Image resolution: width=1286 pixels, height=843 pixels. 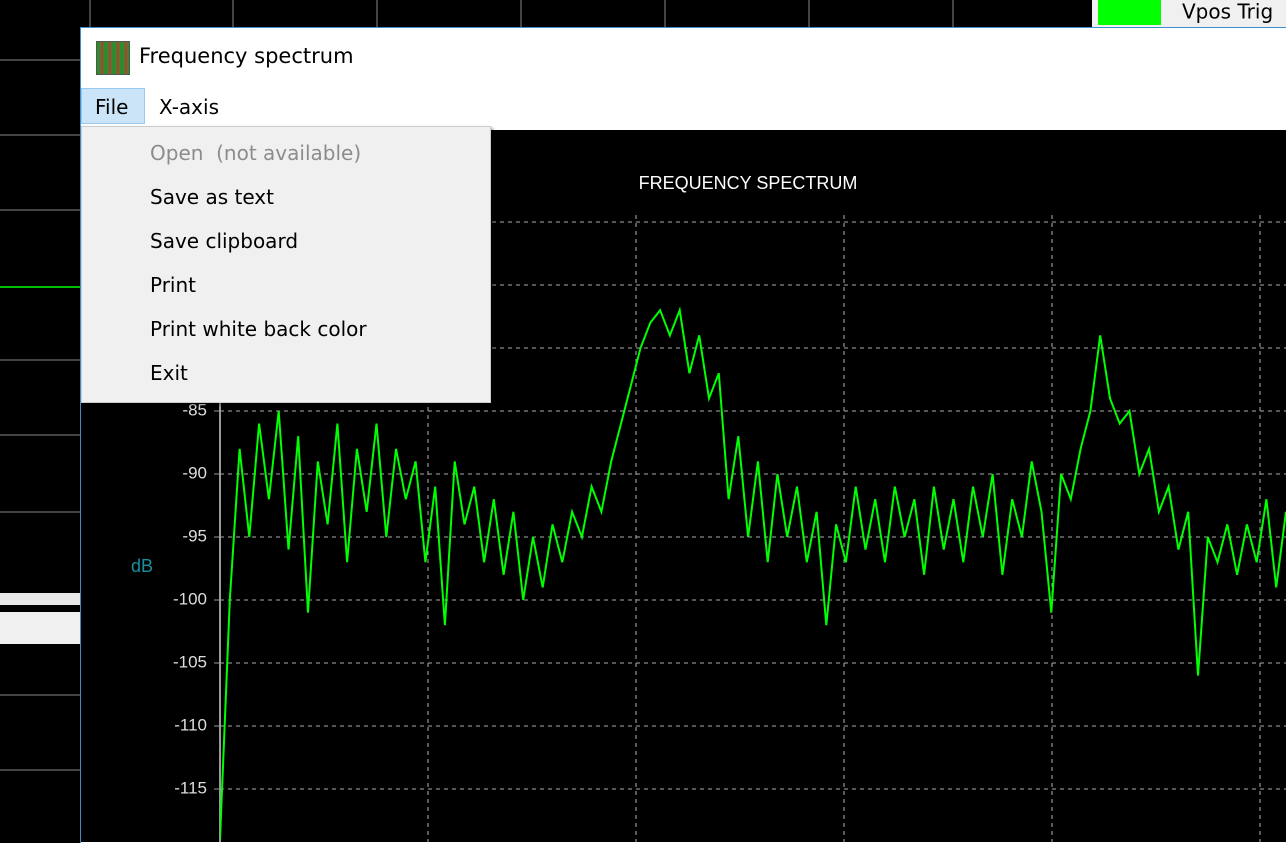 What do you see at coordinates (246, 56) in the screenshot?
I see `window-title: Frequency spectrum` at bounding box center [246, 56].